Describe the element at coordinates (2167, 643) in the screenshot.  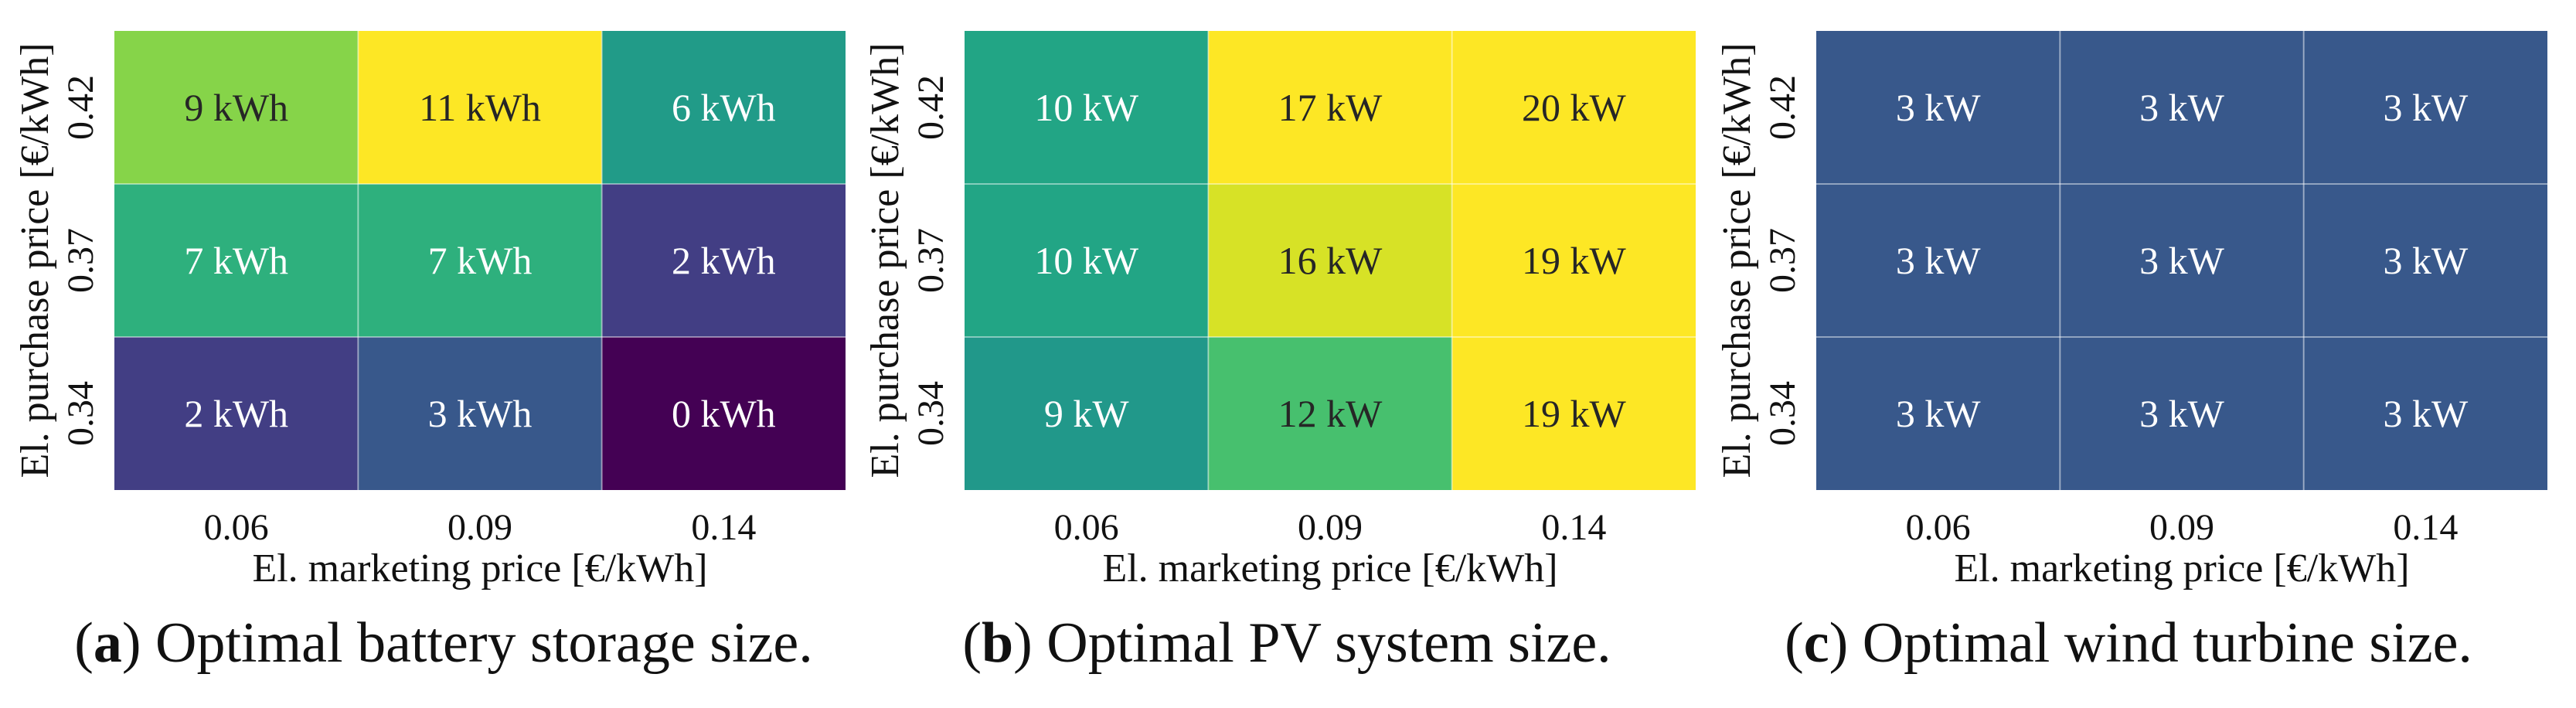
I see `caption-text: Optimal wind turbine size.` at that location.